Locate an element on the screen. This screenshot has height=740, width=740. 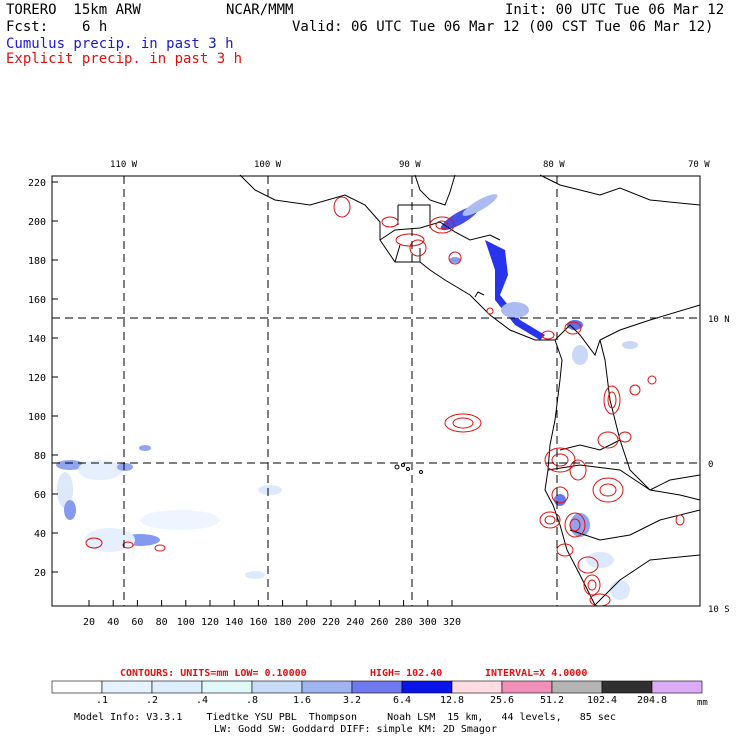
contours-interval: INTERVAL=X 4.0000 is located at coordinates (536, 673).